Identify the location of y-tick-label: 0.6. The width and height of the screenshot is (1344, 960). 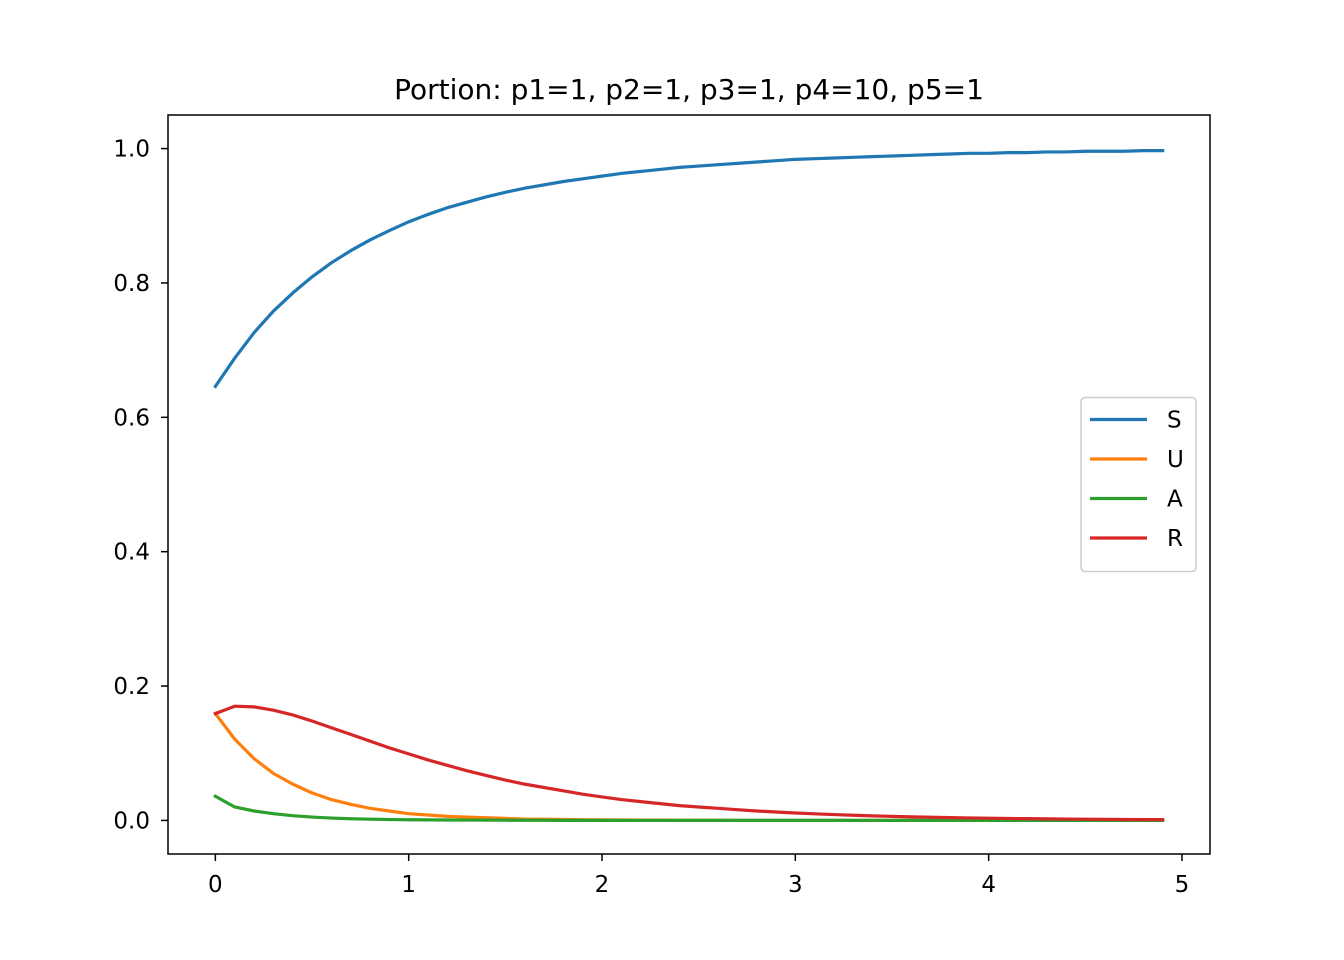
(131, 418).